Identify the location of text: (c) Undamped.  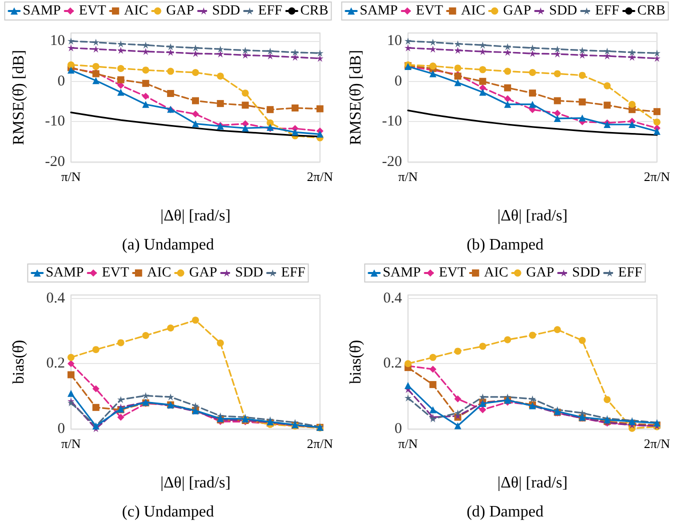
(168, 512).